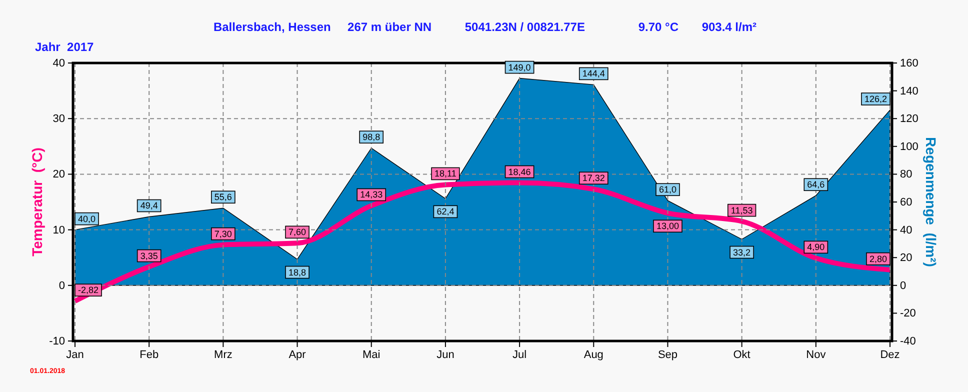  Describe the element at coordinates (61, 286) in the screenshot. I see `y-tick-label: 0` at that location.